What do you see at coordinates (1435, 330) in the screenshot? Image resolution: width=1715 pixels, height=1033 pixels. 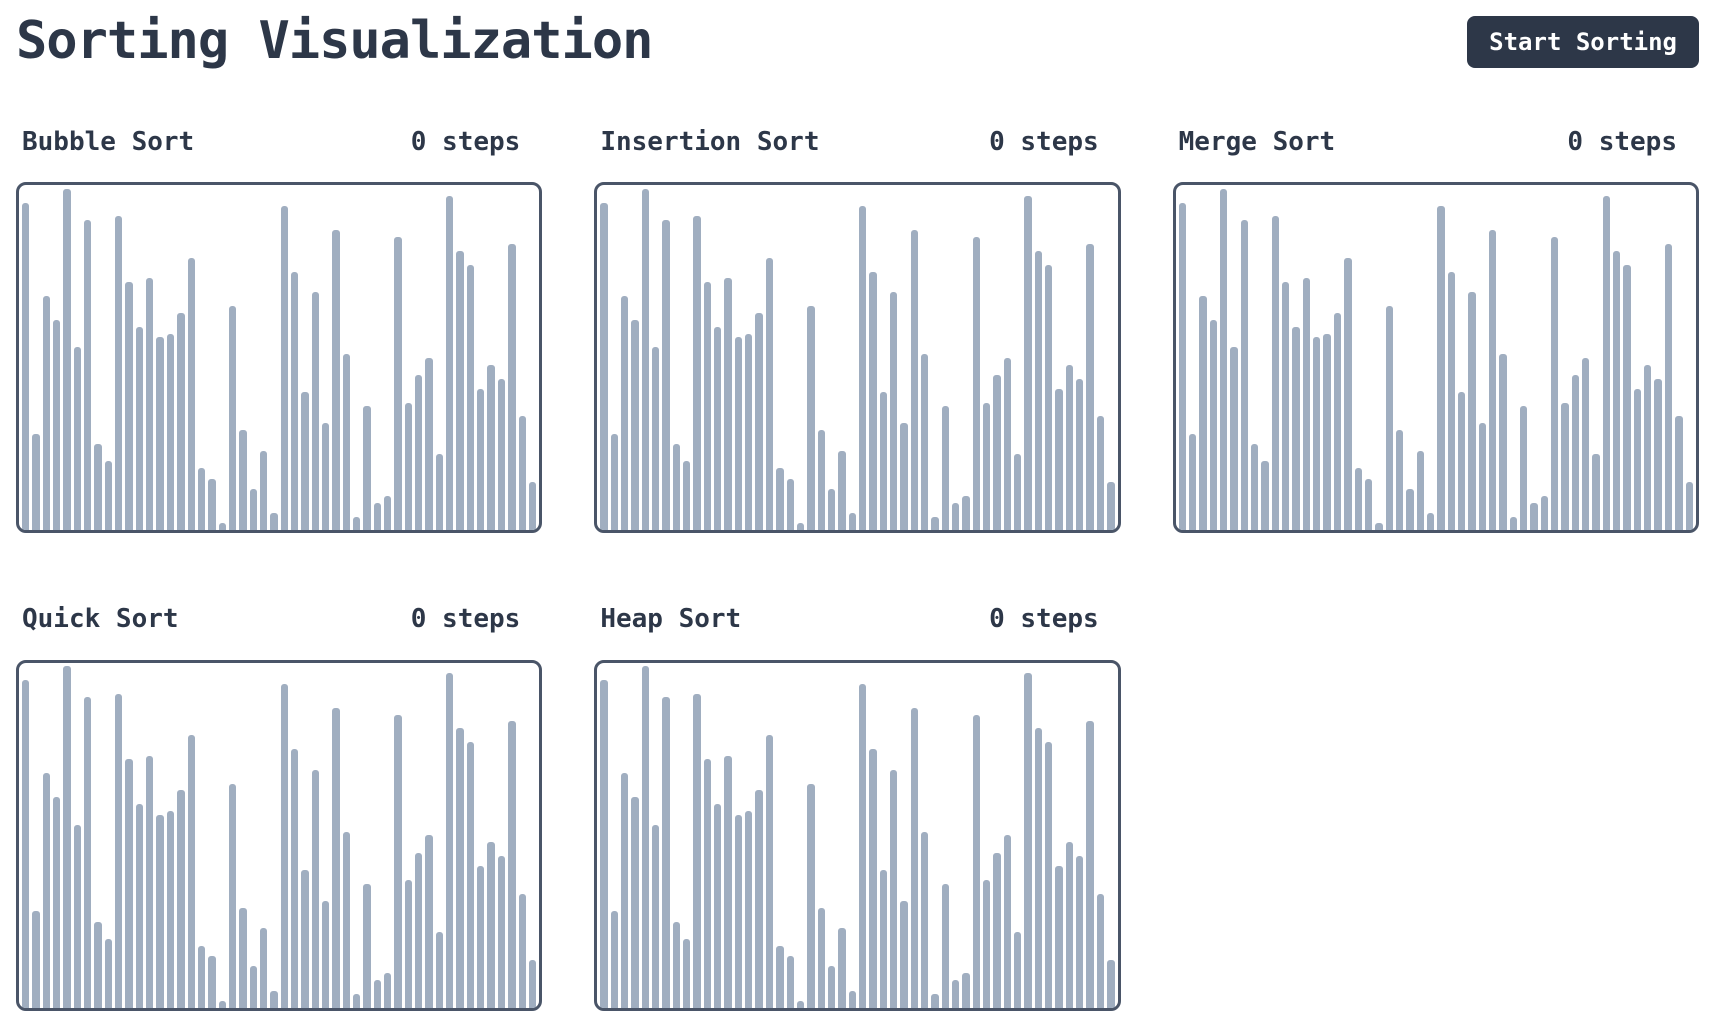 I see `chart-card: Merge Sort 0 steps` at bounding box center [1435, 330].